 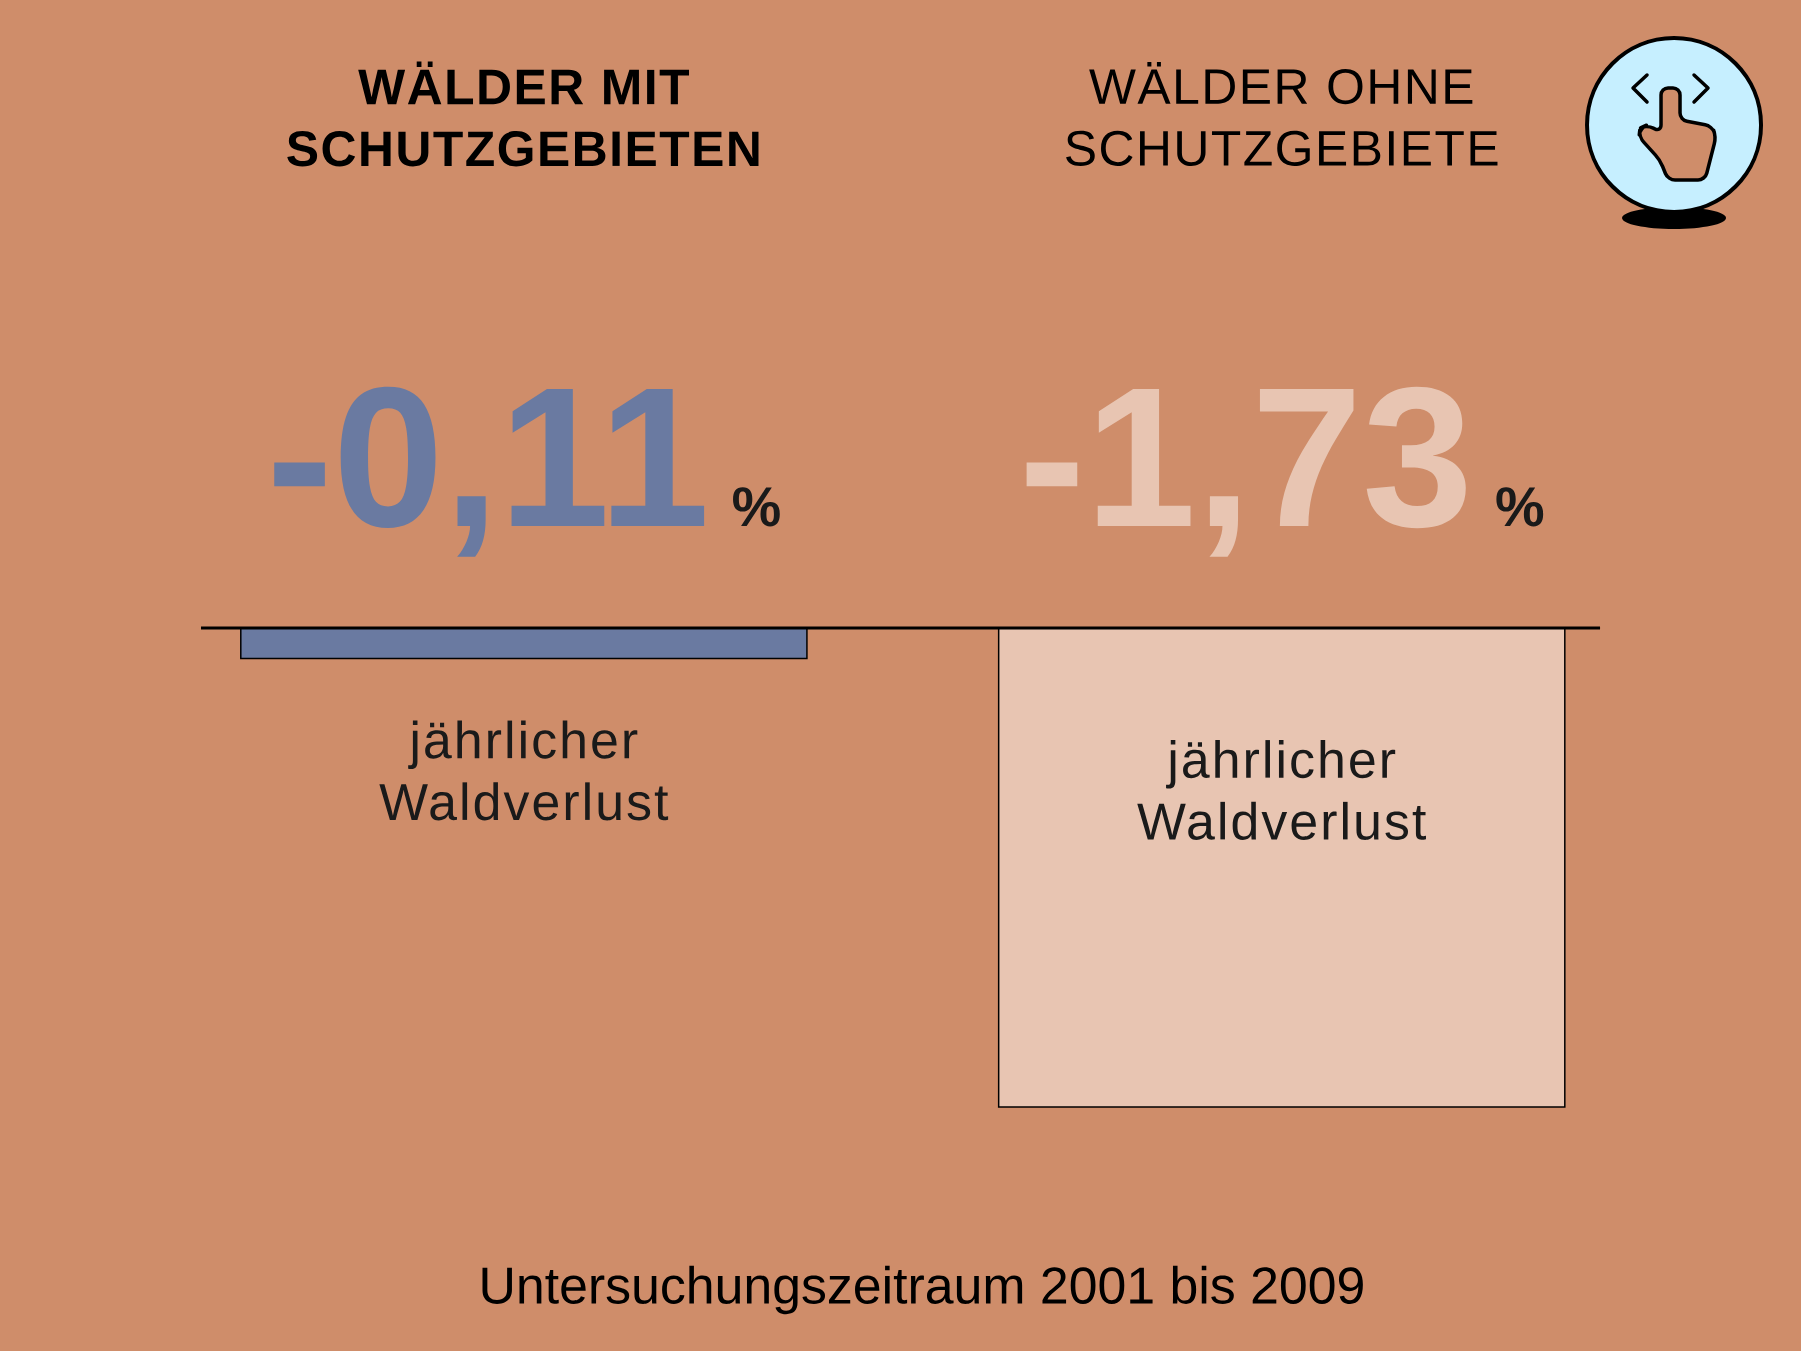 I want to click on data-label: -0,11%, so click(x=527, y=471).